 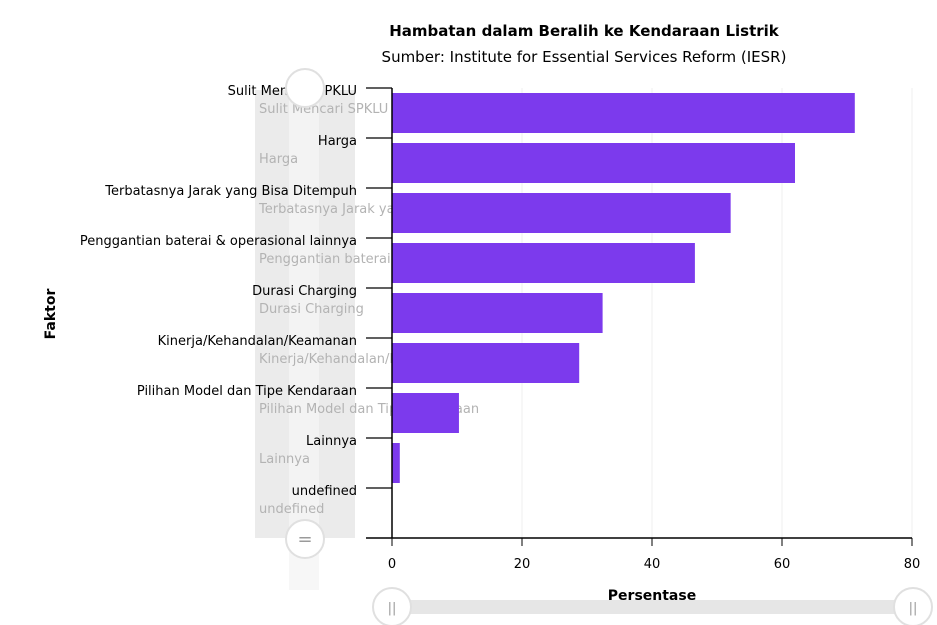 I want to click on y-axis-title: Faktor, so click(x=51, y=314).